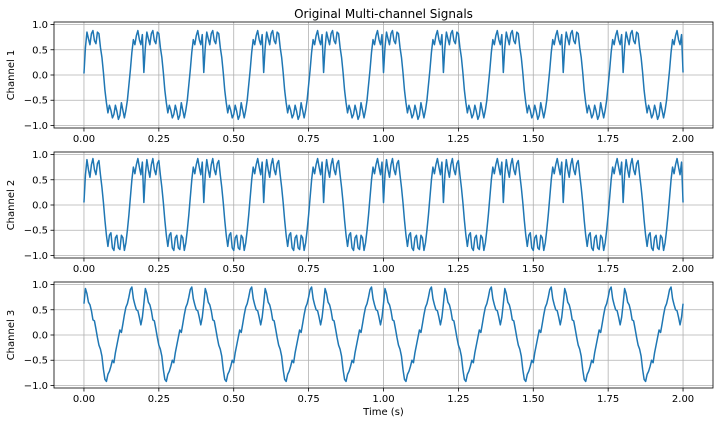 Image resolution: width=722 pixels, height=424 pixels. Describe the element at coordinates (11, 75) in the screenshot. I see `y-axis-label: Channel 1` at that location.